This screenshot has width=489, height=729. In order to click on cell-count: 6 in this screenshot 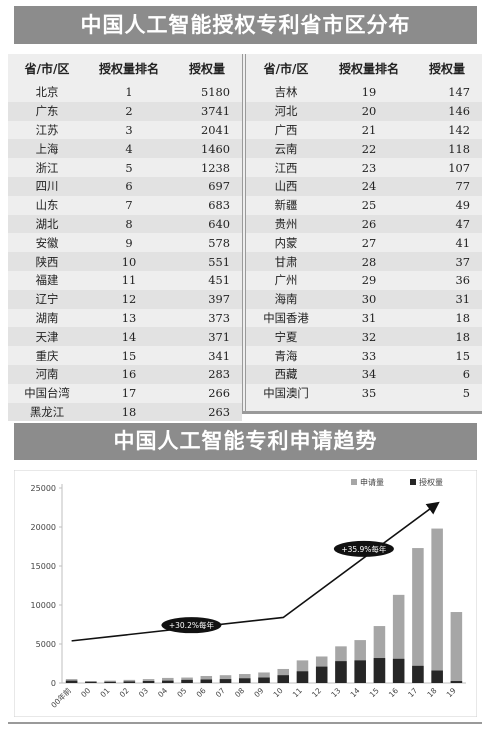, I will do `click(447, 374)`.